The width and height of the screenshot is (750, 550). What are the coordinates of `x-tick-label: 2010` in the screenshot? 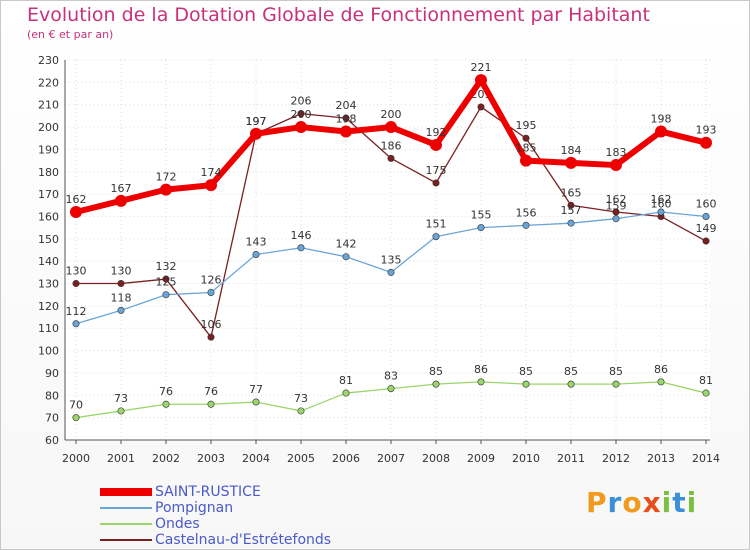 It's located at (526, 458).